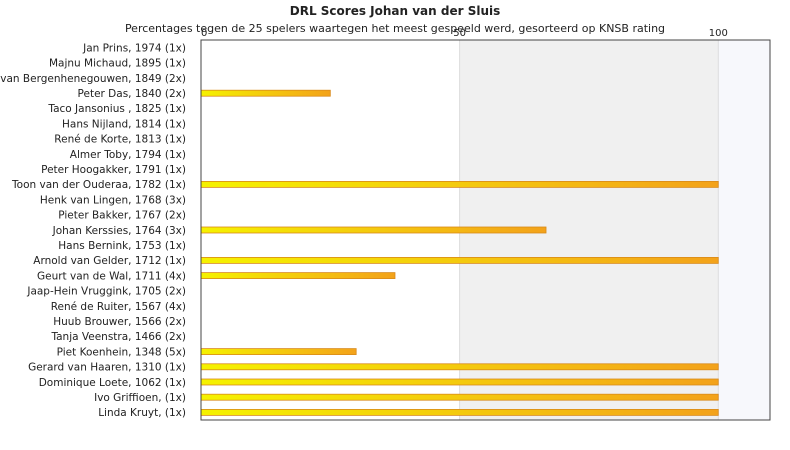 This screenshot has height=450, width=790. I want to click on category-label: Jaap-Hein Vruggink, 1705 (2x), so click(106, 292).